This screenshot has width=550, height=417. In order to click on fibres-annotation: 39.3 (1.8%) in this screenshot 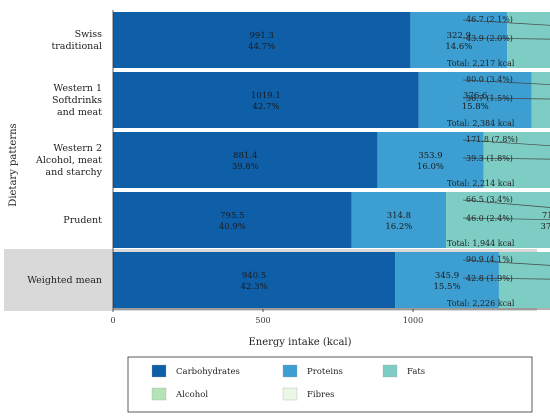, I will do `click(489, 158)`.